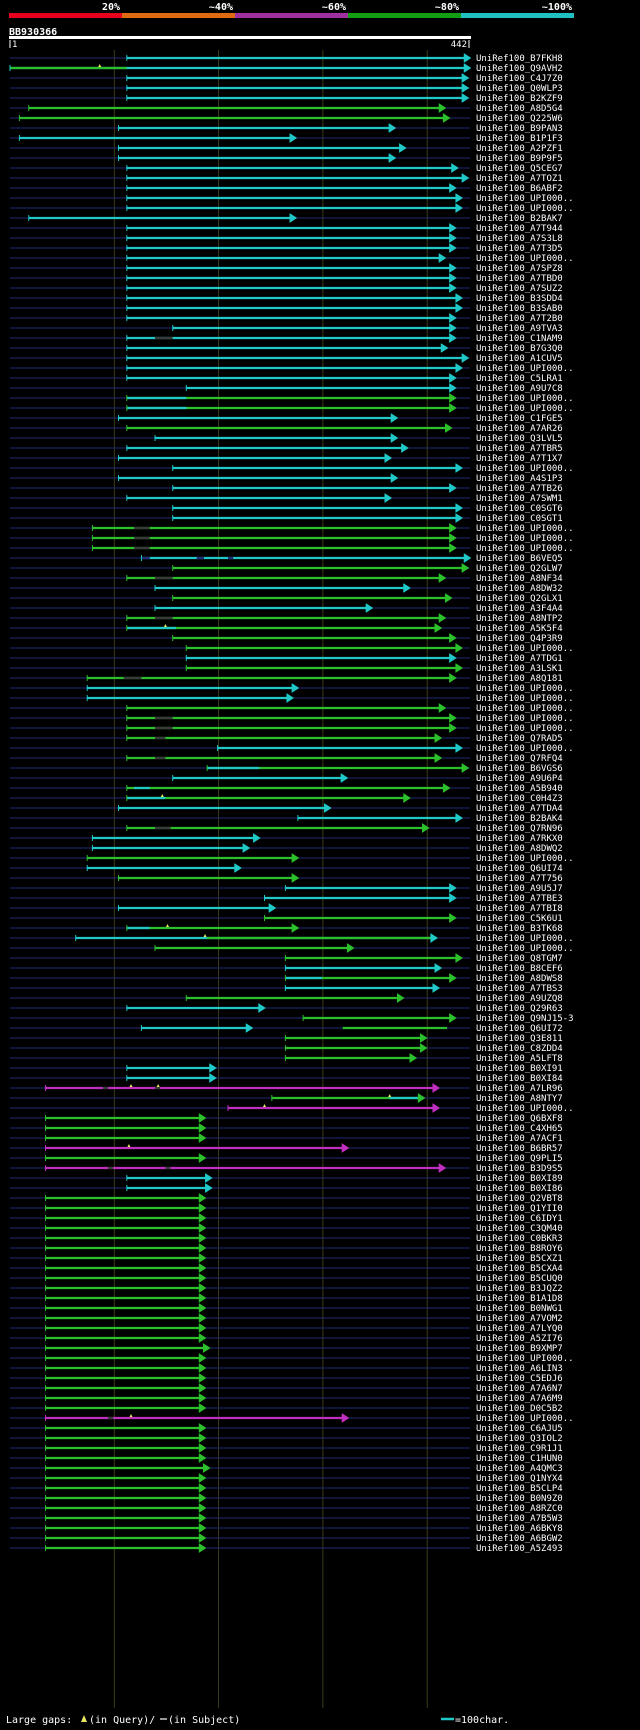 This screenshot has height=1730, width=640. Describe the element at coordinates (519, 1149) in the screenshot. I see `hit-label: UniRef100_B6BR57` at that location.